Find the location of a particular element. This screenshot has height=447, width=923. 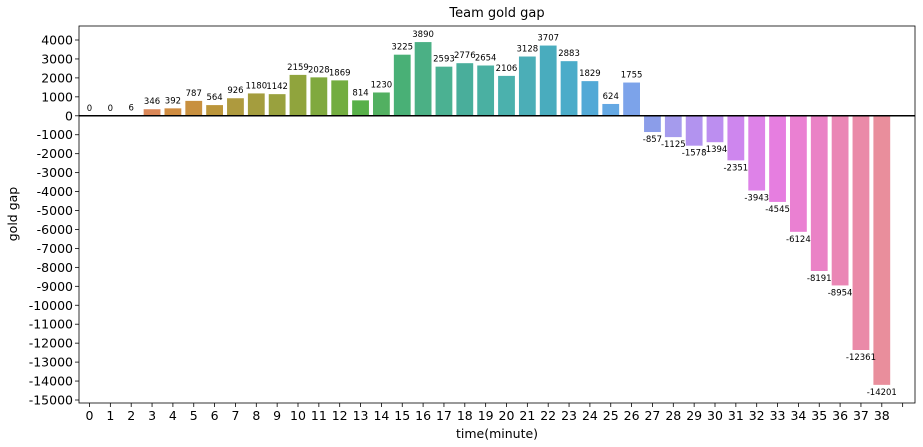

x-tick-label: 37 is located at coordinates (861, 415).